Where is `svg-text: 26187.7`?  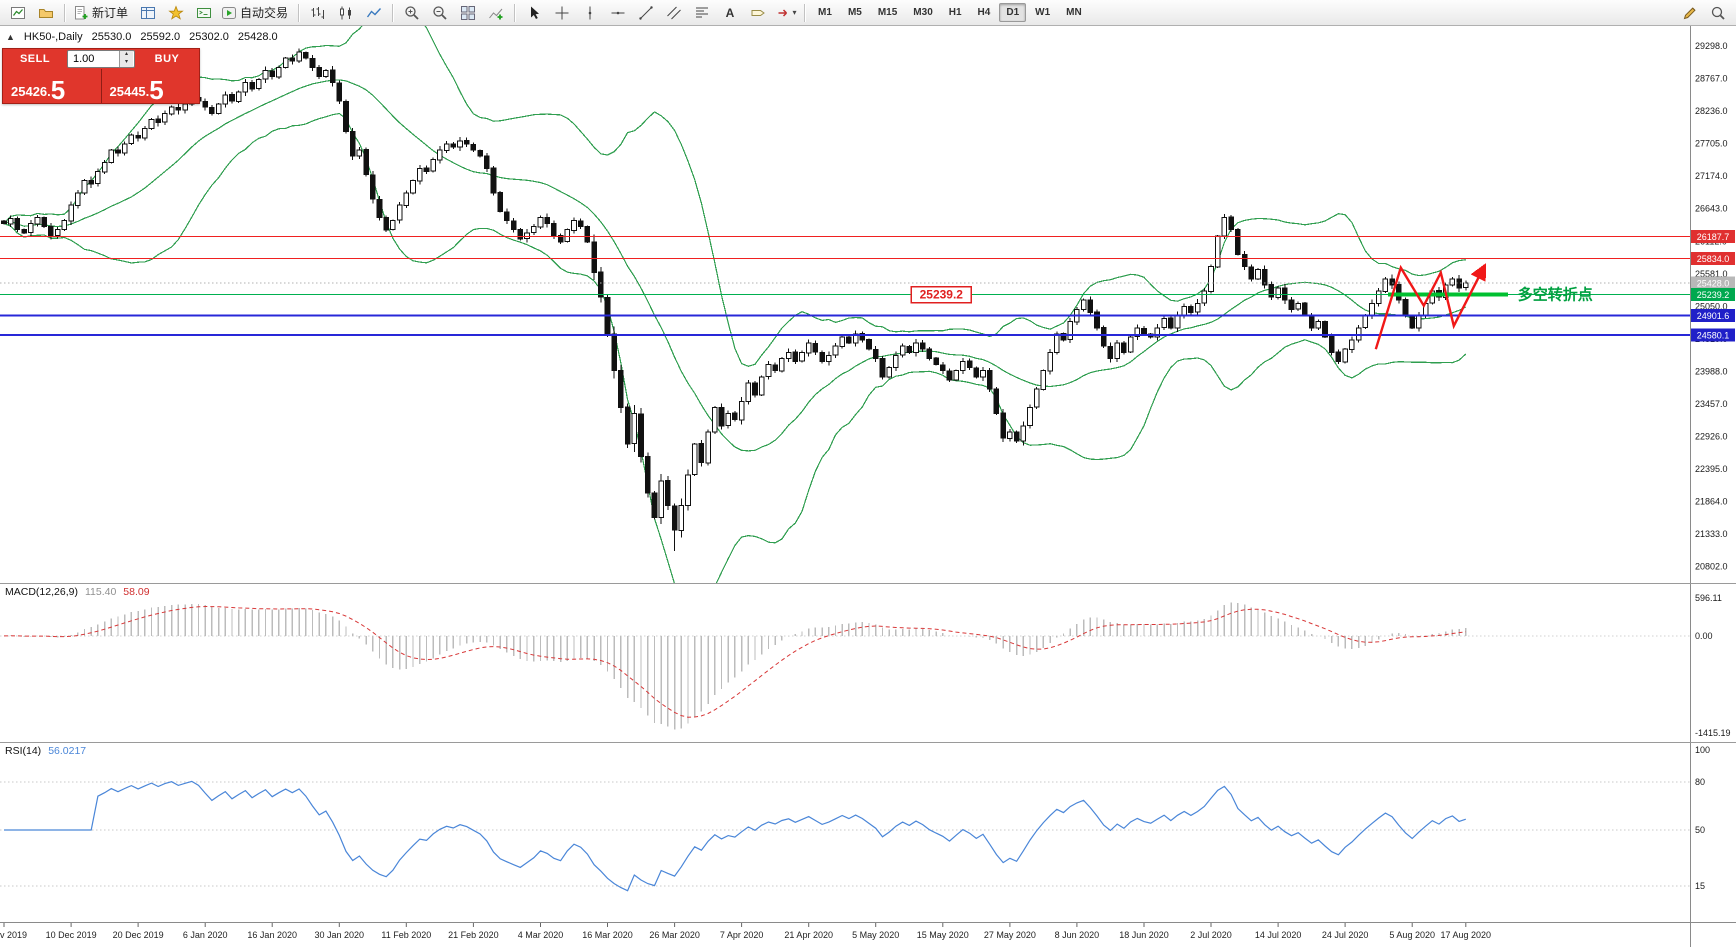 svg-text: 26187.7 is located at coordinates (1713, 237).